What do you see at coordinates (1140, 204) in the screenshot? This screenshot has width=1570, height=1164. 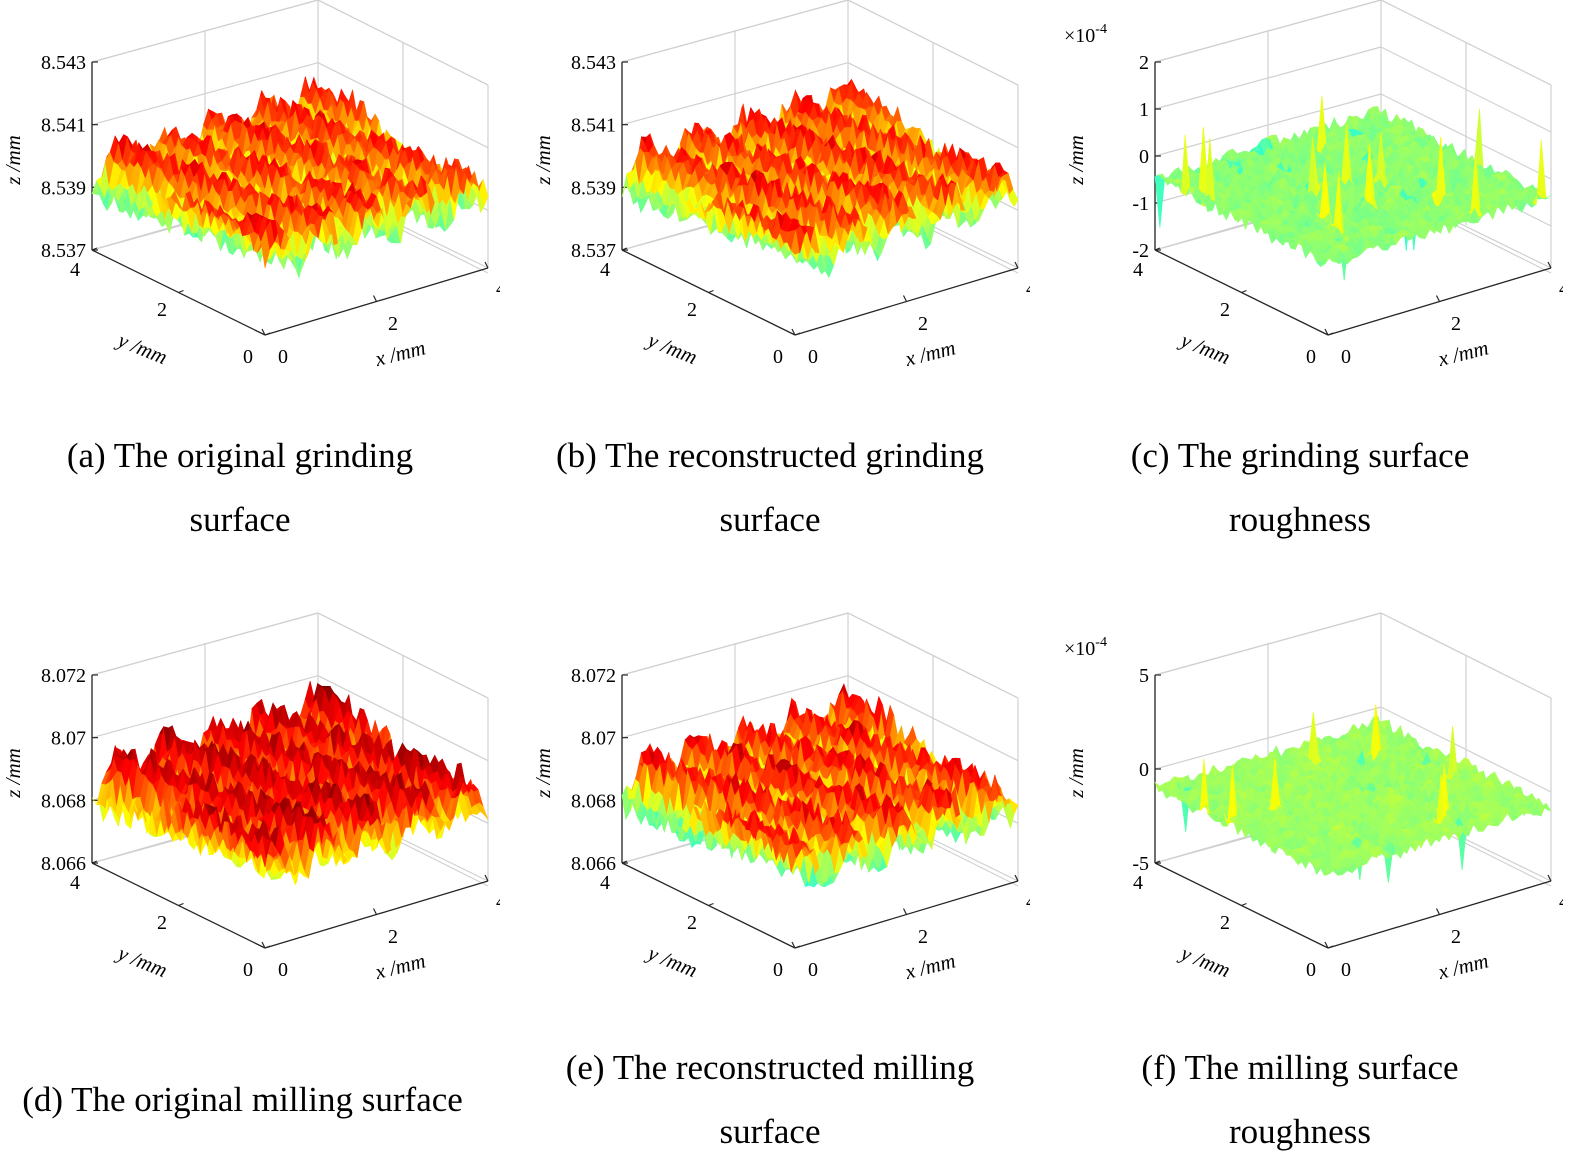 I see `z-tick-label: -1` at bounding box center [1140, 204].